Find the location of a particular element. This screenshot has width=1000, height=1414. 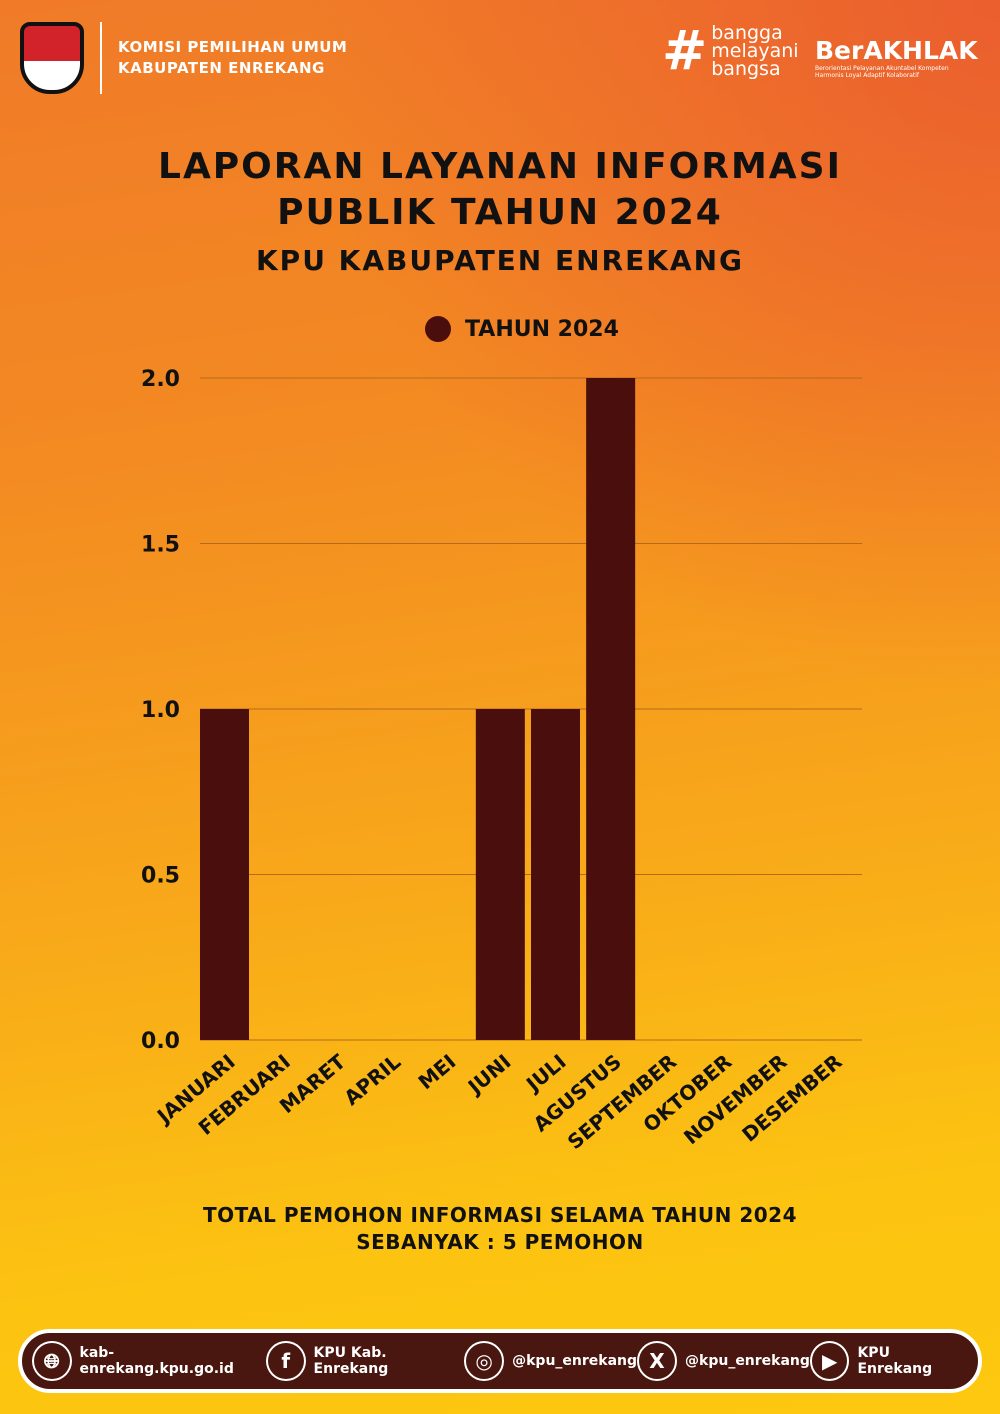

y-tick-label: 0.5 is located at coordinates (160, 876).